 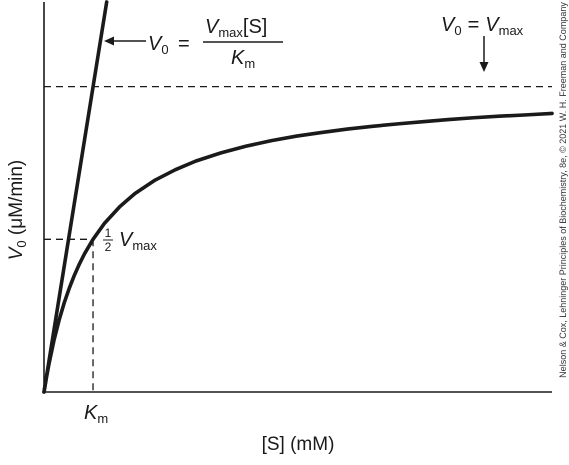 What do you see at coordinates (243, 59) in the screenshot?
I see `linear-eq-denominator: Km` at bounding box center [243, 59].